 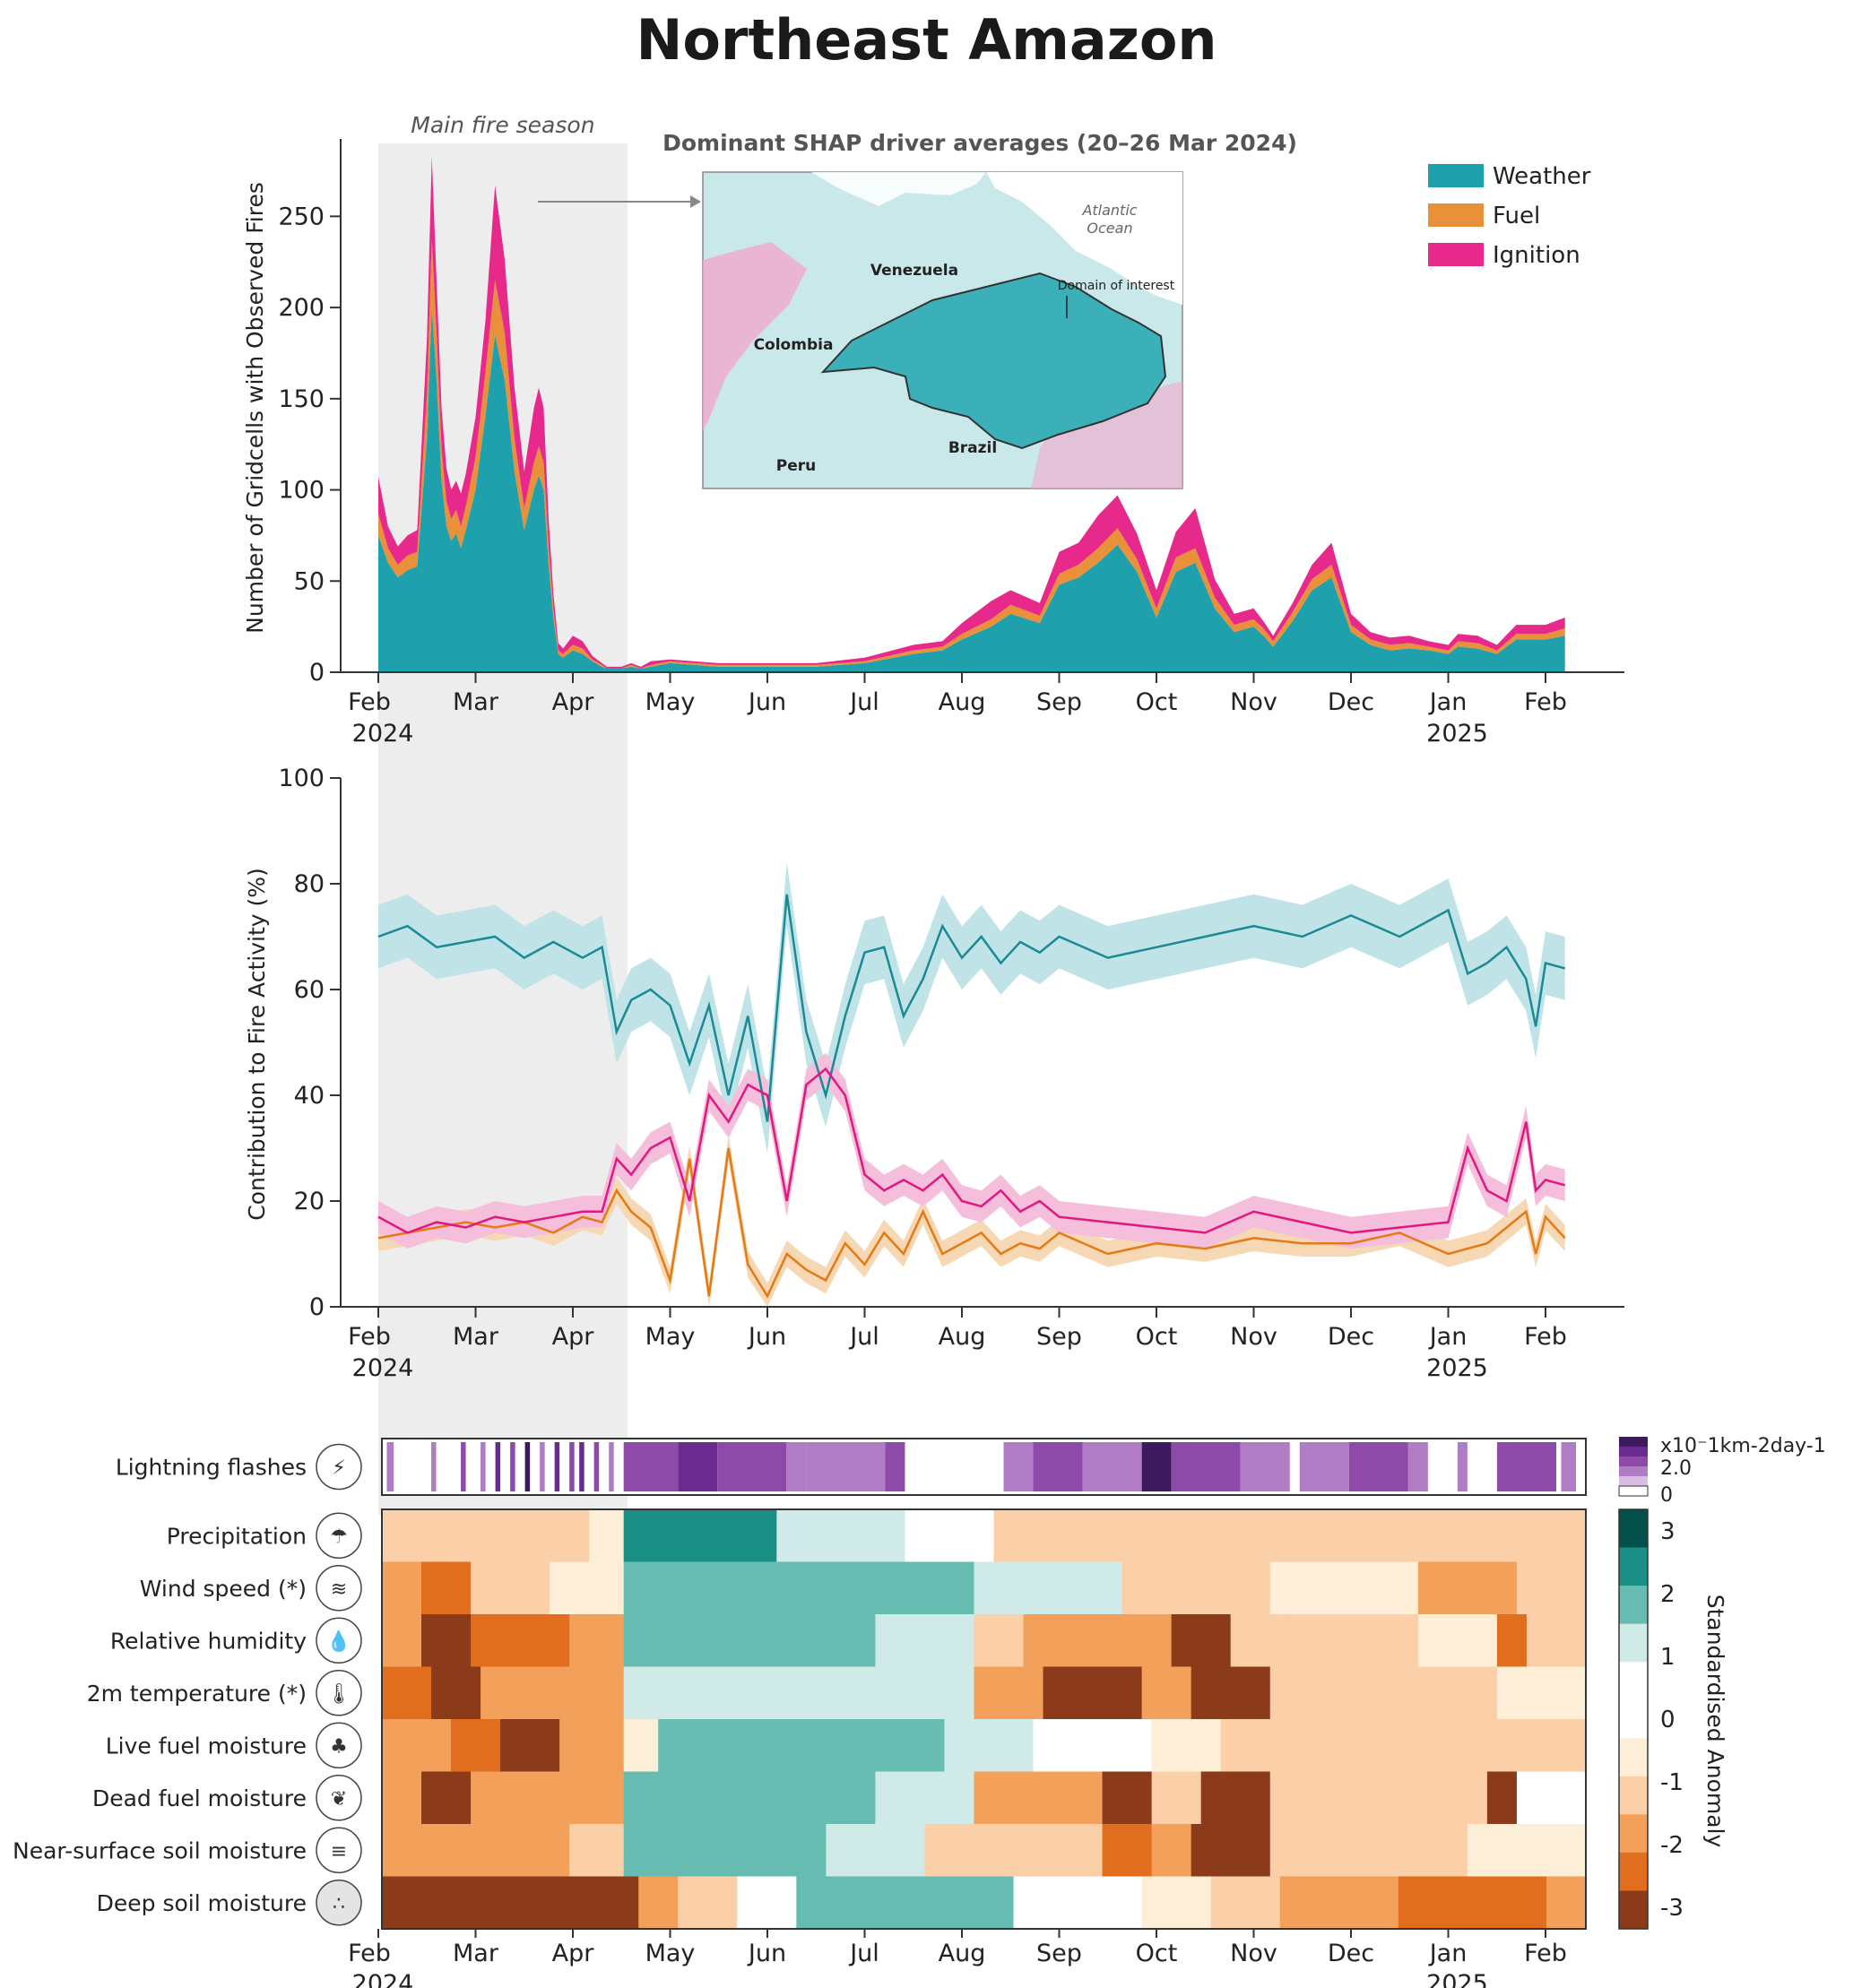 I want to click on legend-swatch-ignition, so click(x=1456, y=254).